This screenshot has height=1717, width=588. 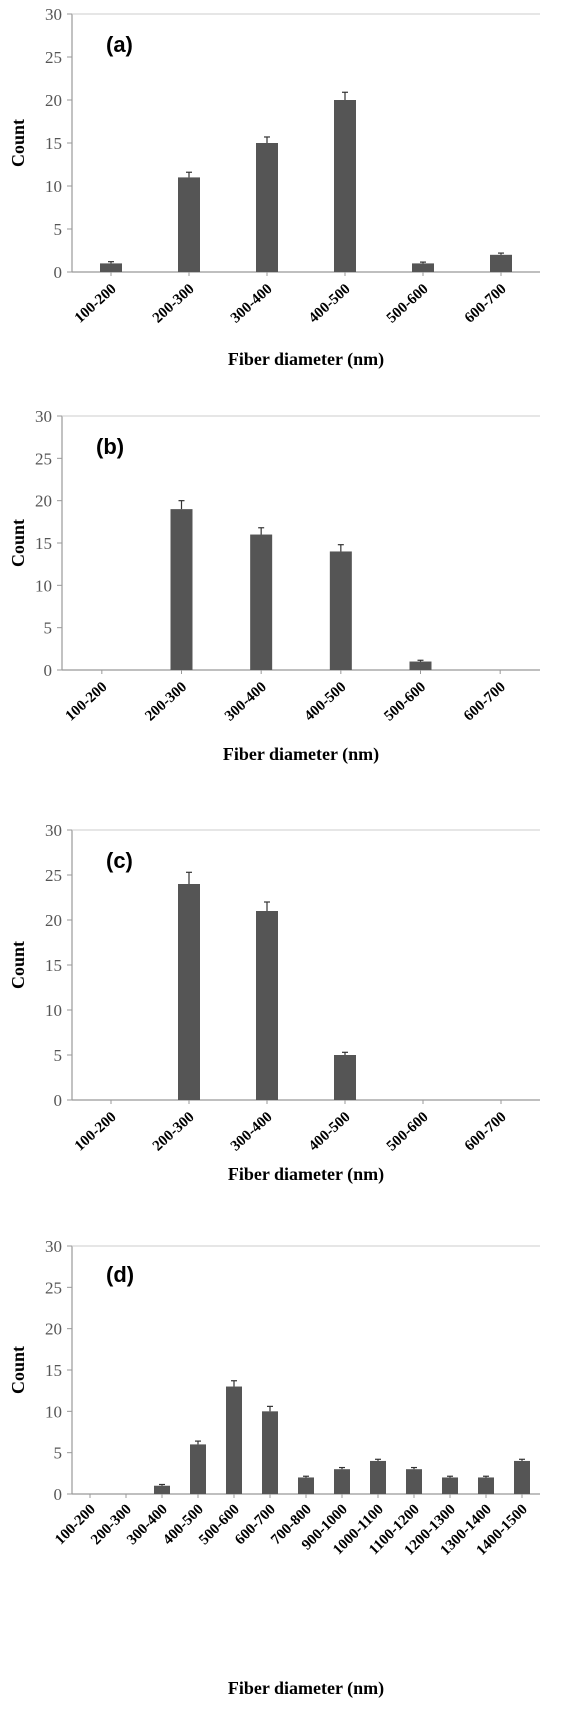 What do you see at coordinates (110, 446) in the screenshot?
I see `panel-label: (b)` at bounding box center [110, 446].